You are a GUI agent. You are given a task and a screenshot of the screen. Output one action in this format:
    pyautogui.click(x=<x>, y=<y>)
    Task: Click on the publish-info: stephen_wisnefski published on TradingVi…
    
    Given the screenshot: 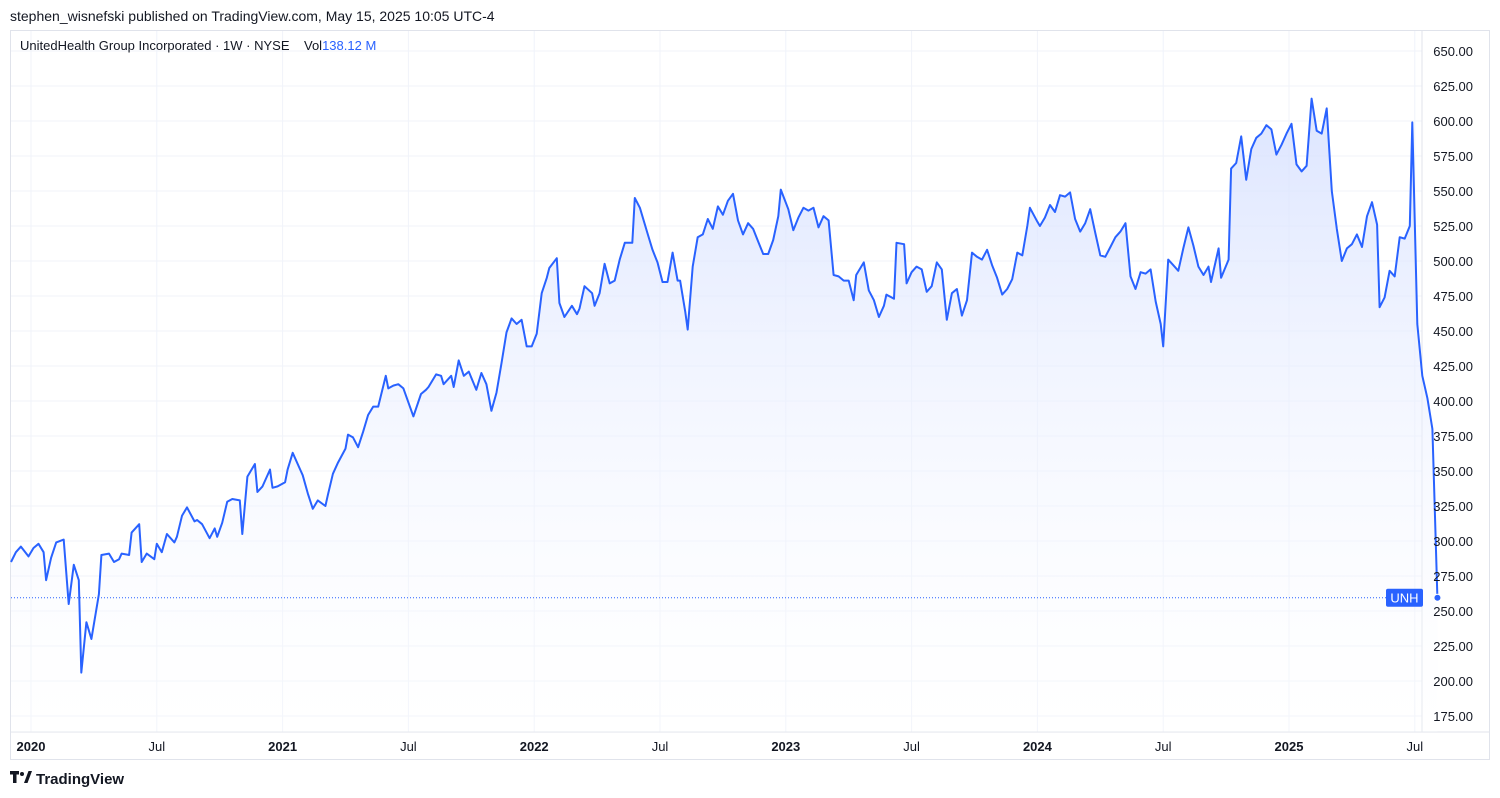 What is the action you would take?
    pyautogui.click(x=252, y=16)
    